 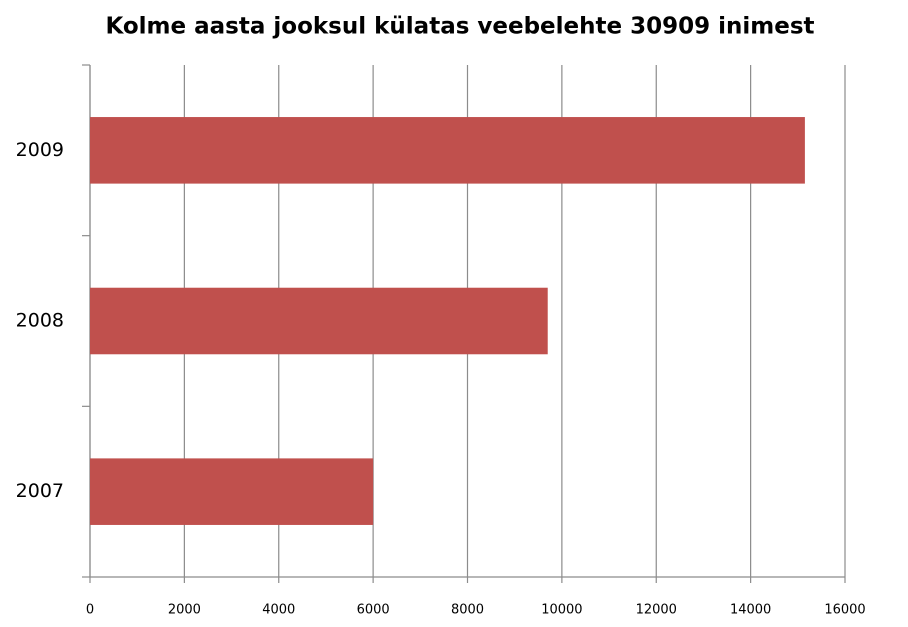 I want to click on x-tick-label: 2000, so click(x=184, y=610).